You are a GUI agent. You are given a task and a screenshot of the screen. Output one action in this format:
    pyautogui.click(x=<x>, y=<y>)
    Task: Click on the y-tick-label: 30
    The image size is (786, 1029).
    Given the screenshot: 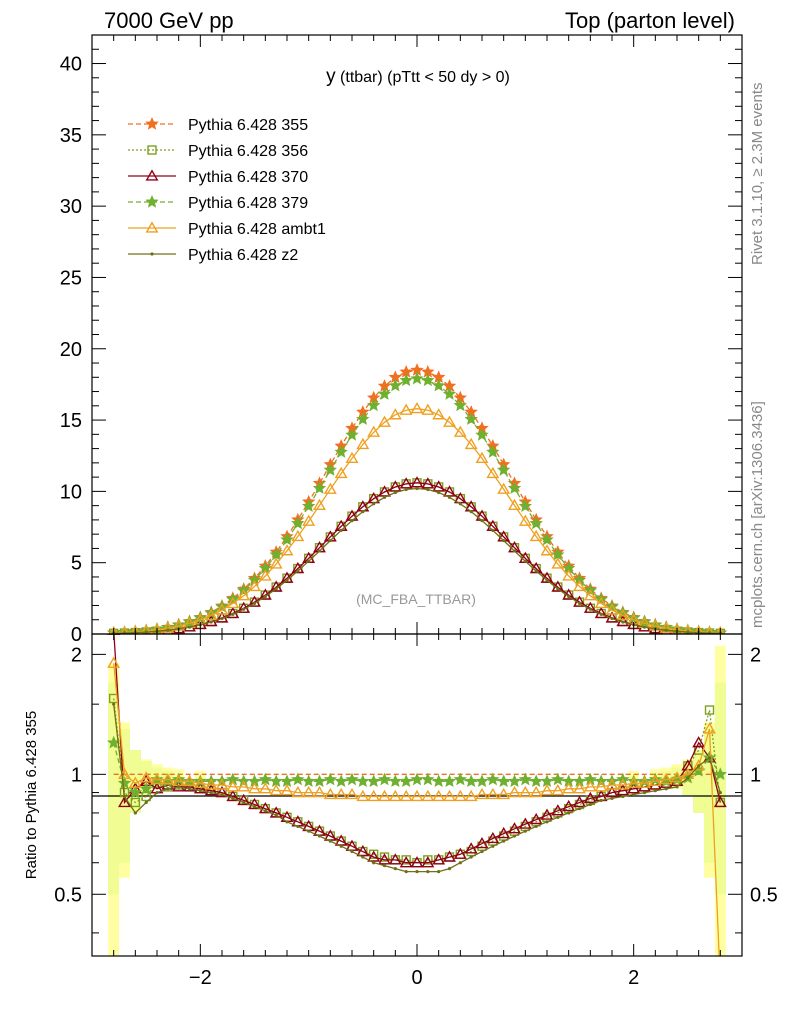 What is the action you would take?
    pyautogui.click(x=71, y=207)
    